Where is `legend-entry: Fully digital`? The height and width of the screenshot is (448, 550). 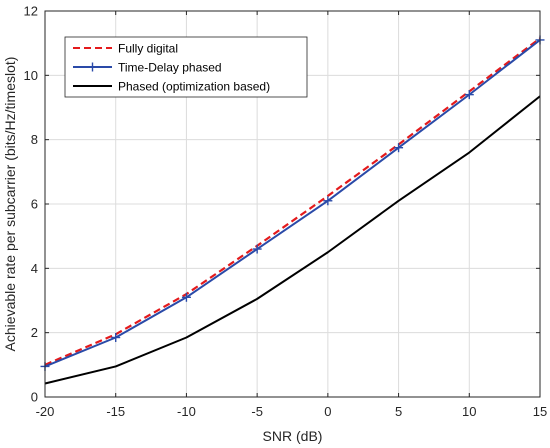
legend-entry: Fully digital is located at coordinates (125, 49).